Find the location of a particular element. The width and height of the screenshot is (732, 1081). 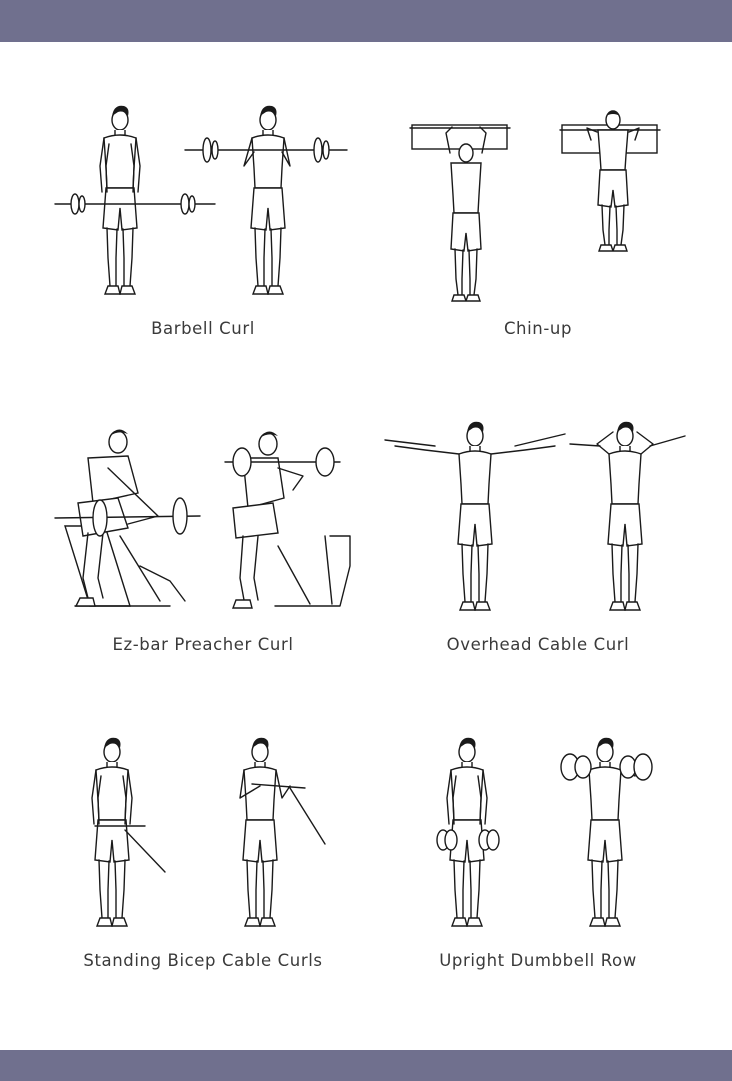

exercise-caption: Barbell Curl is located at coordinates (203, 328).